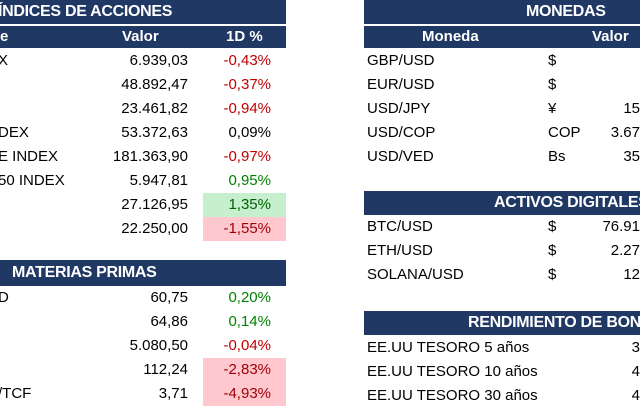  I want to click on indices-row-name: E INDEX, so click(29, 156).